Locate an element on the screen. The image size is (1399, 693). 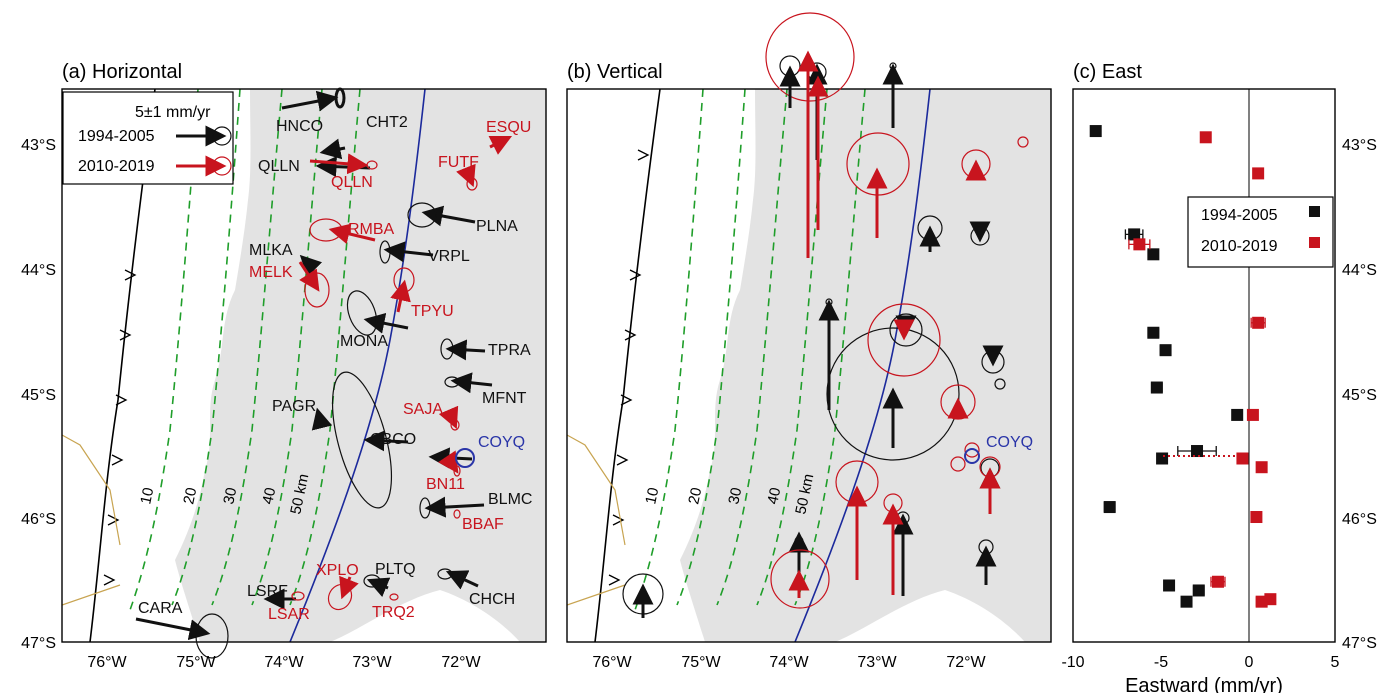
legend-scale-label: 5±1 mm/yr is located at coordinates (173, 112).